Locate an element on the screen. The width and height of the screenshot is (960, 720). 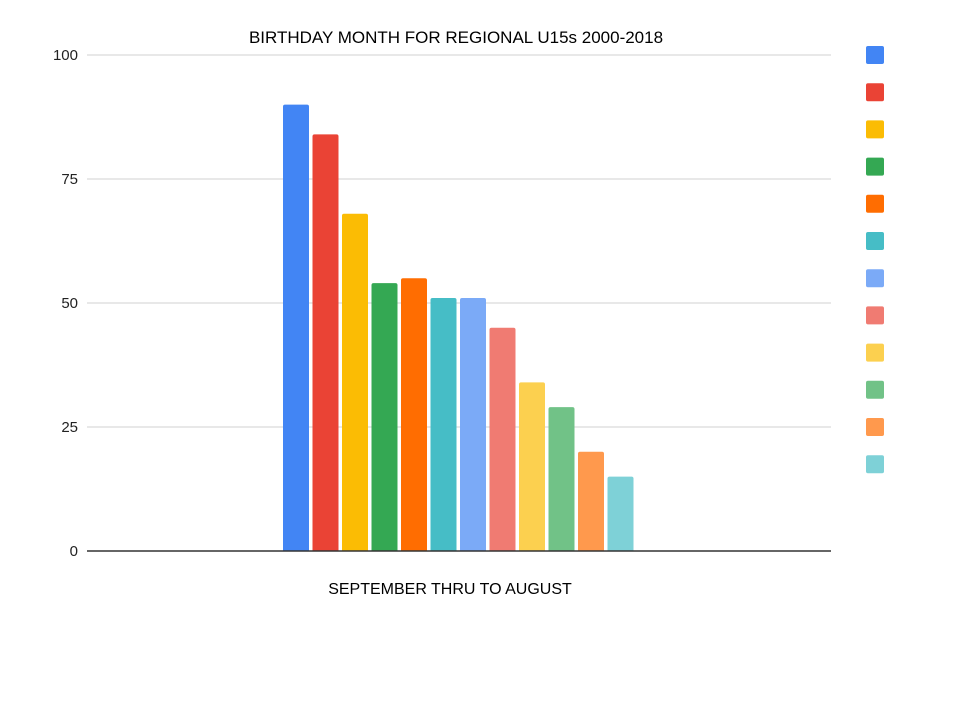
y-axis-ticks: 0 25 50 75 100 is located at coordinates (65, 303).